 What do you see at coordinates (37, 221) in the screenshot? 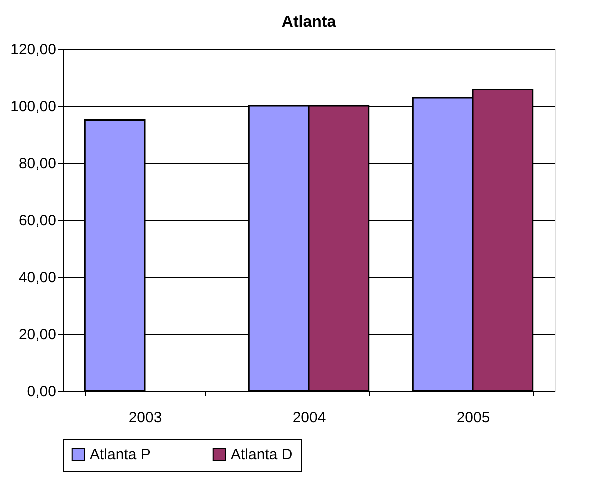
I see `y-tick-label: 60,00` at bounding box center [37, 221].